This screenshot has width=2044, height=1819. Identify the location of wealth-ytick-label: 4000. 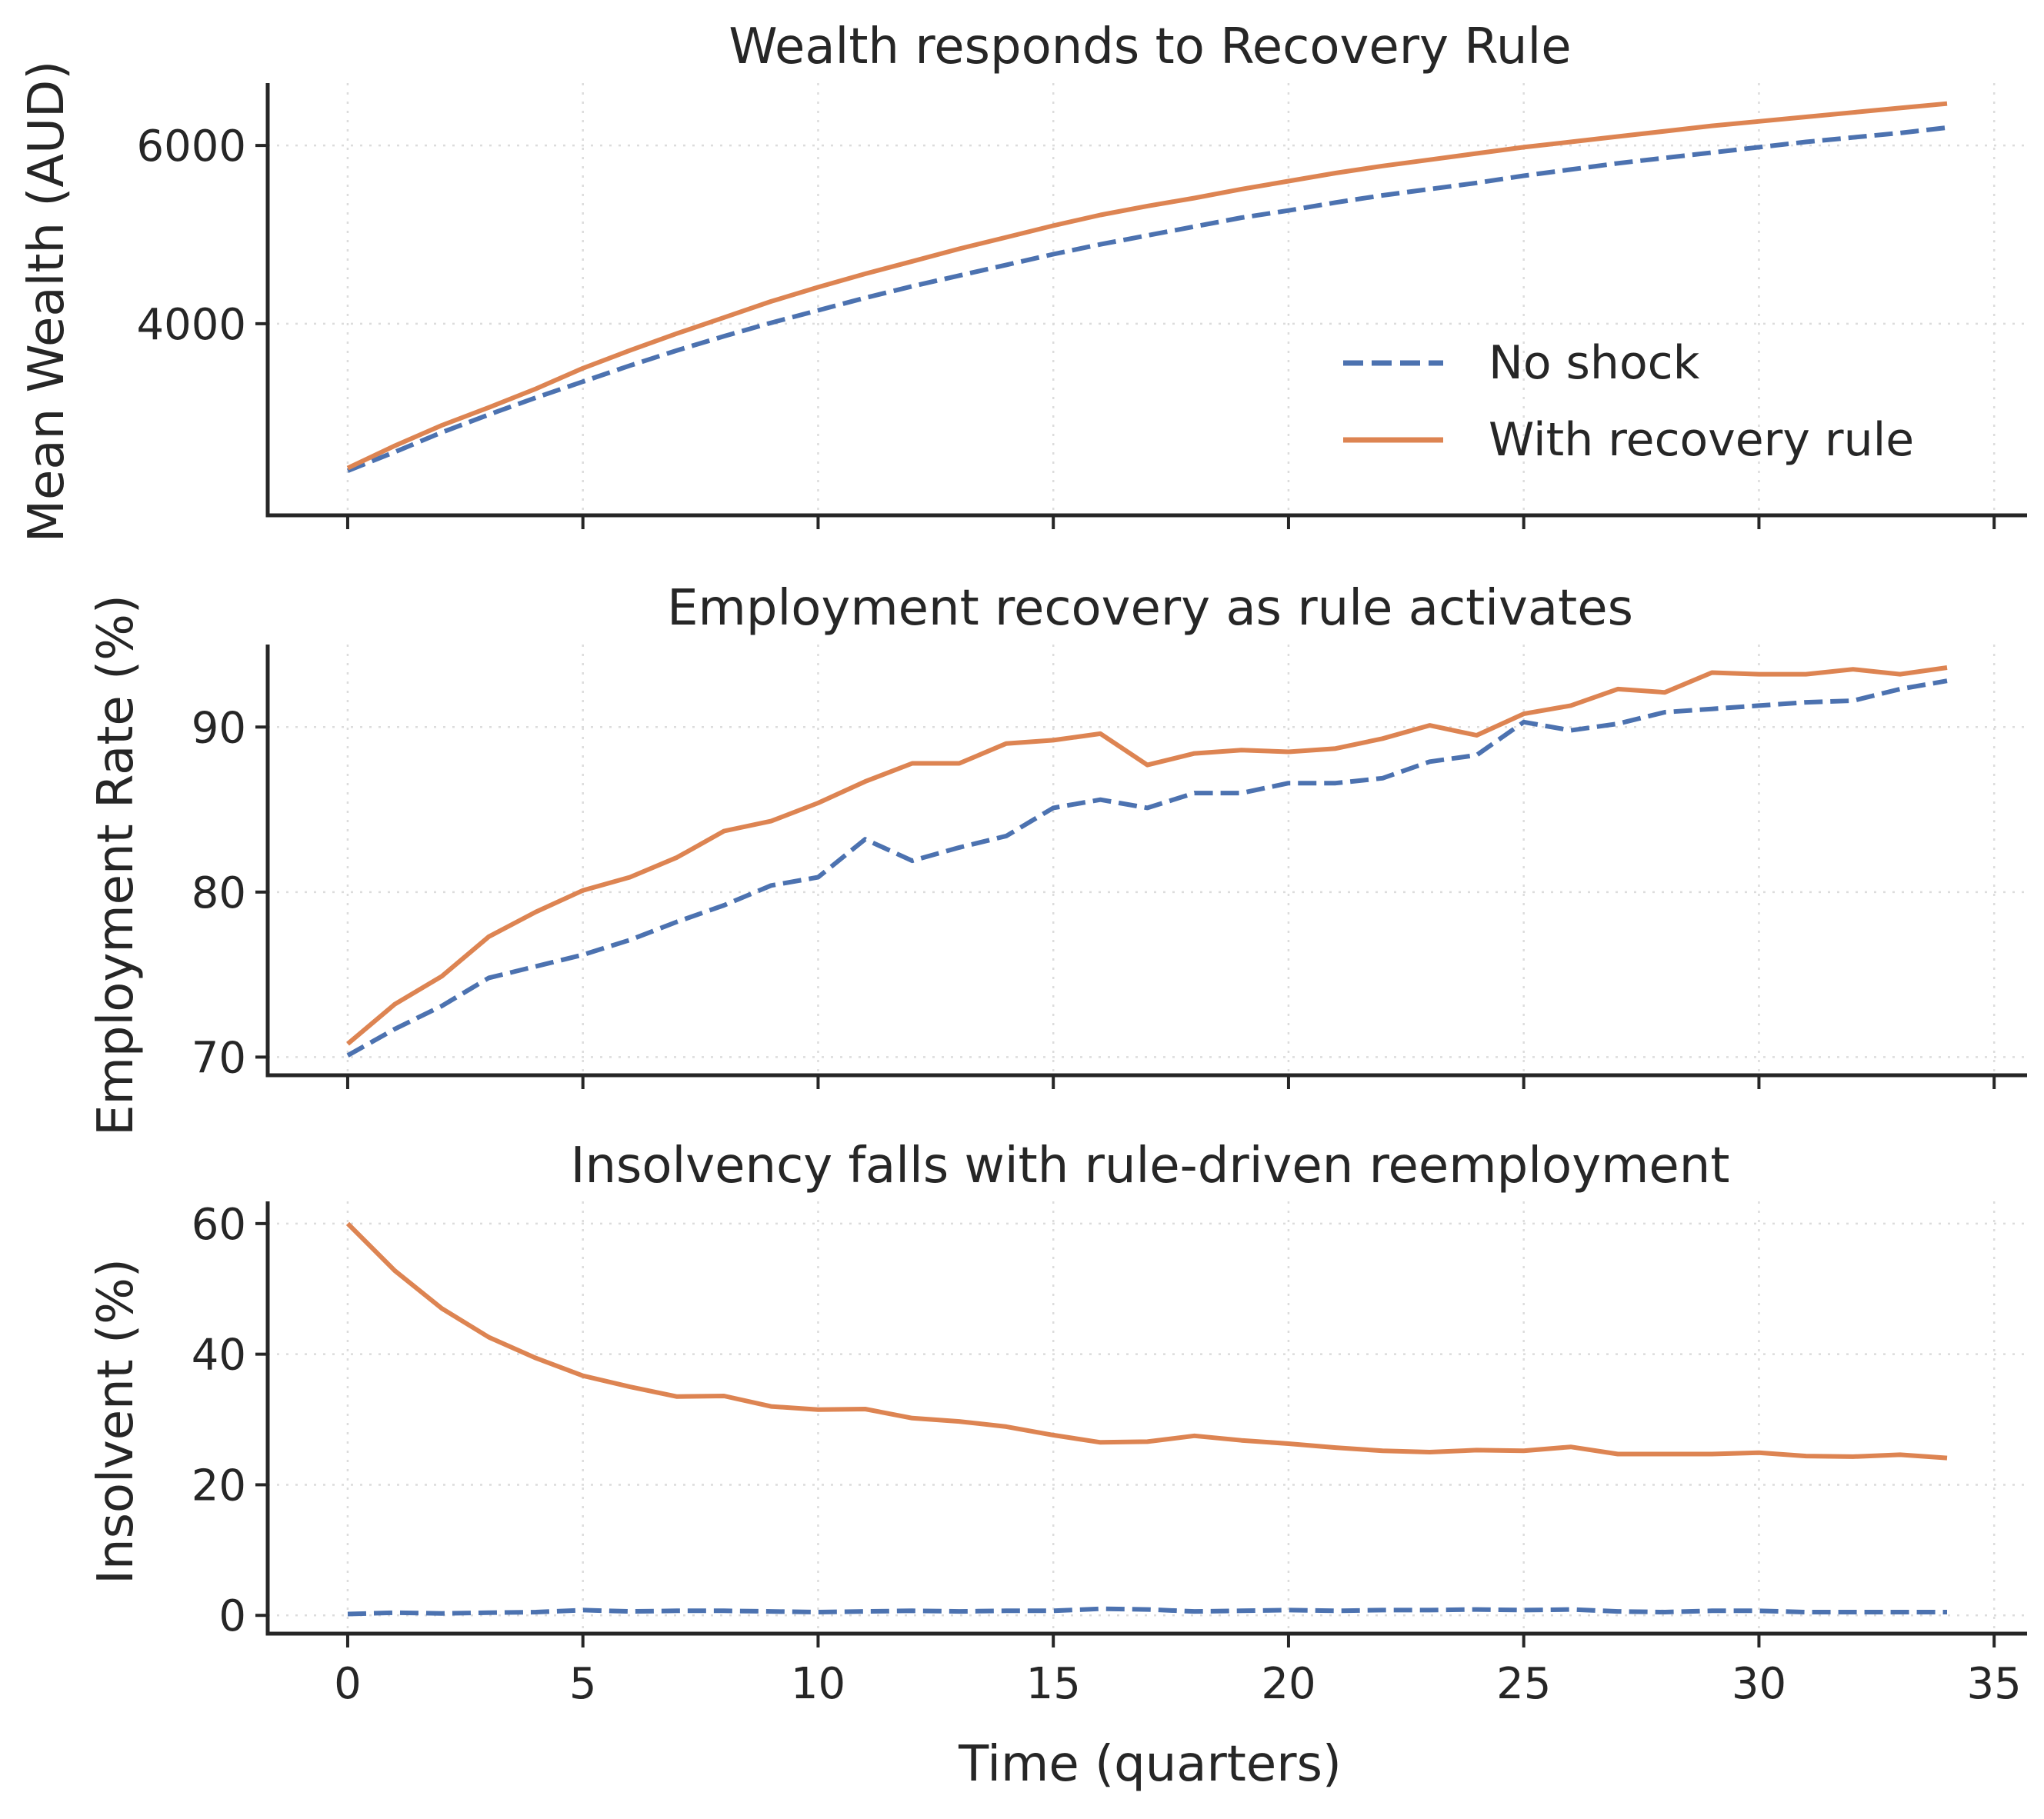
(191, 325).